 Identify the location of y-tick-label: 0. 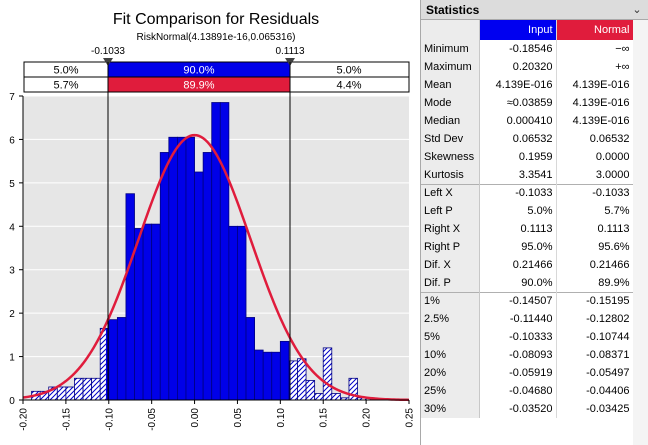
(12, 401).